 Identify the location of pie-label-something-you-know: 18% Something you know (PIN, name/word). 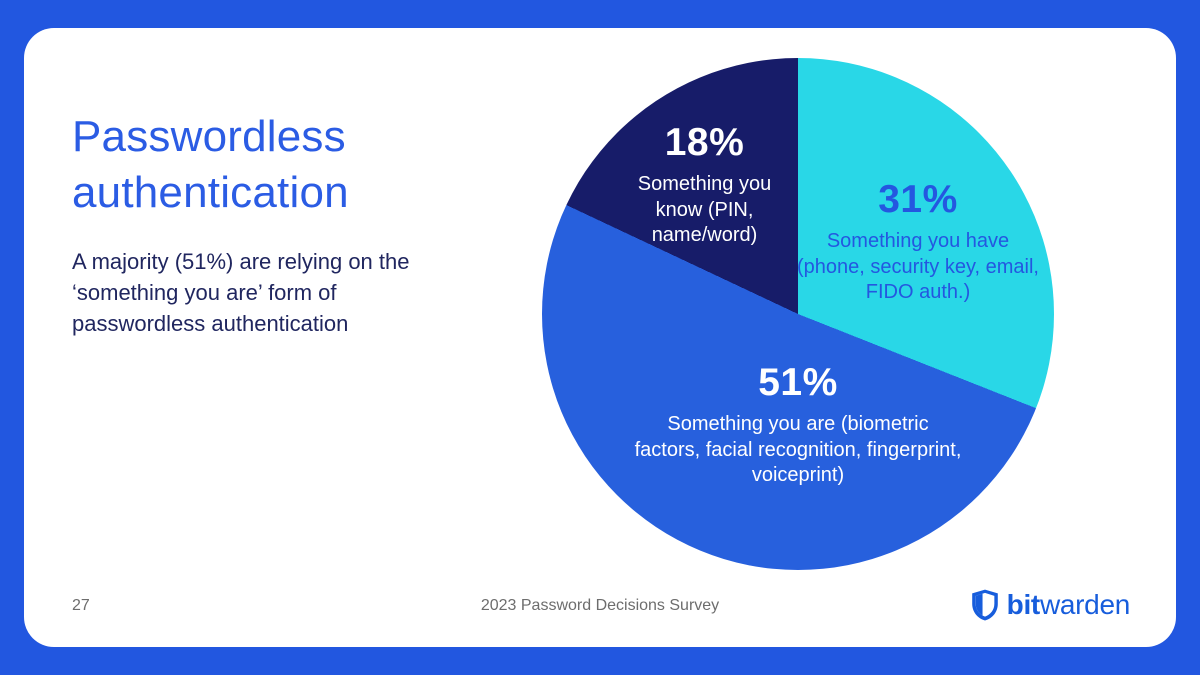
(704, 183).